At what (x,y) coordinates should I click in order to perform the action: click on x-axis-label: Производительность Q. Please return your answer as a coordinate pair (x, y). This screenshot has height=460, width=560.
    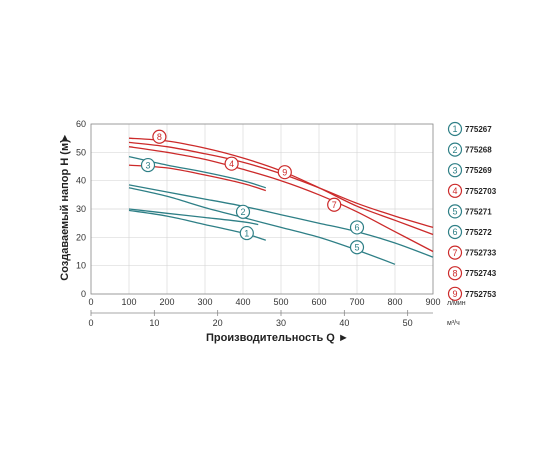
    Looking at the image, I should click on (270, 338).